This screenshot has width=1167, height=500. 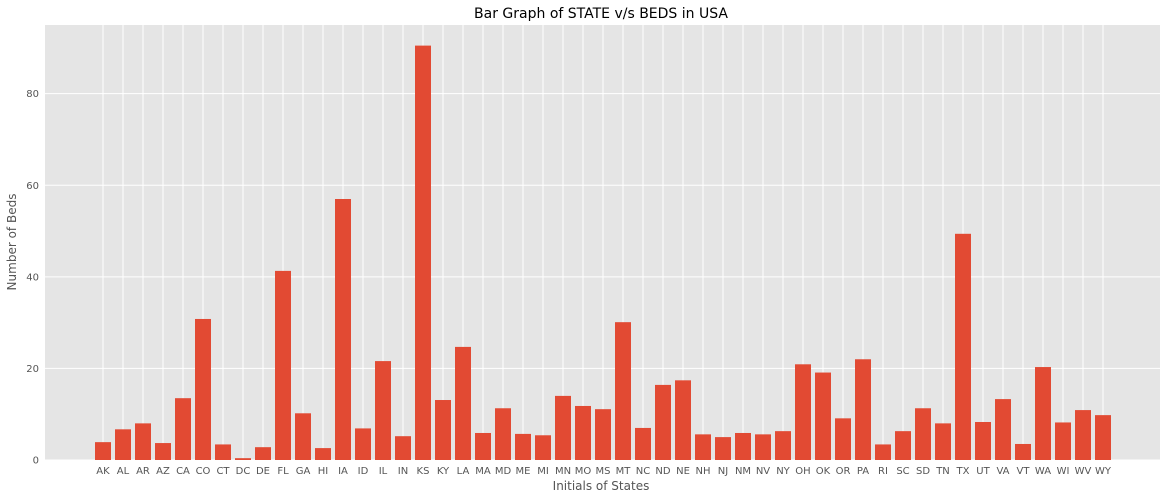 I want to click on x-tick-label: NM, so click(x=743, y=471).